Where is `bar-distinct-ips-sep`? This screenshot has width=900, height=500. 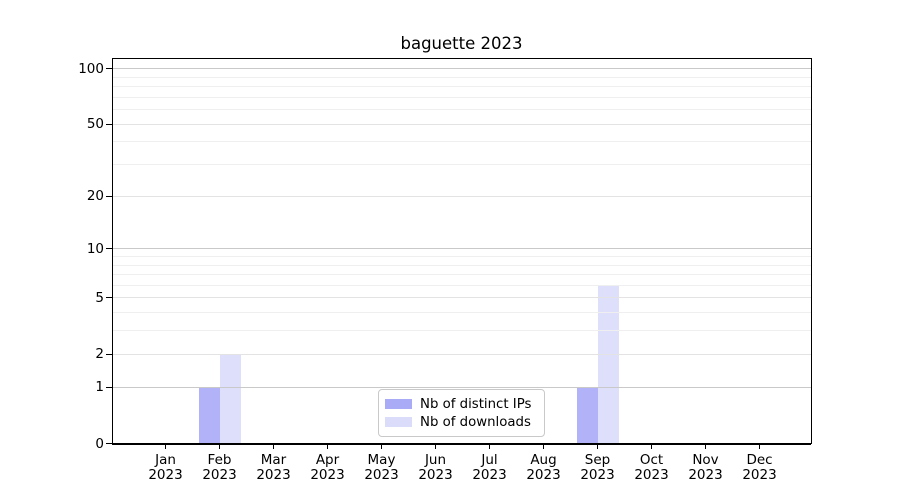
bar-distinct-ips-sep is located at coordinates (587, 415).